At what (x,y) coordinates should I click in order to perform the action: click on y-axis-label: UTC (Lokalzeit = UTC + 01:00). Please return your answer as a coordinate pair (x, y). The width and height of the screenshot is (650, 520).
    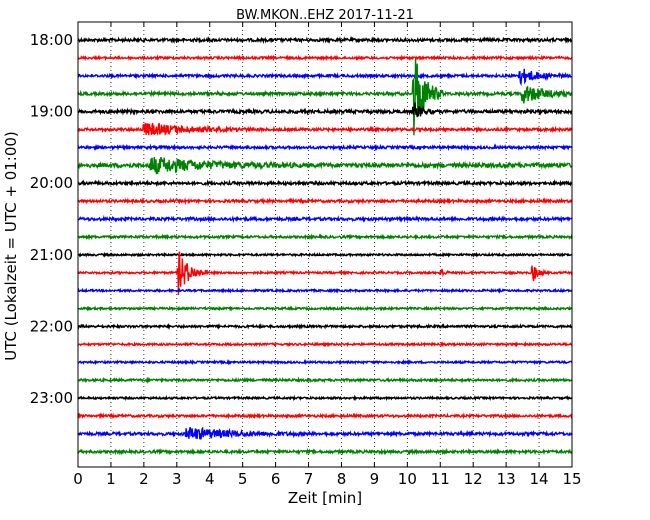
    Looking at the image, I should click on (11, 246).